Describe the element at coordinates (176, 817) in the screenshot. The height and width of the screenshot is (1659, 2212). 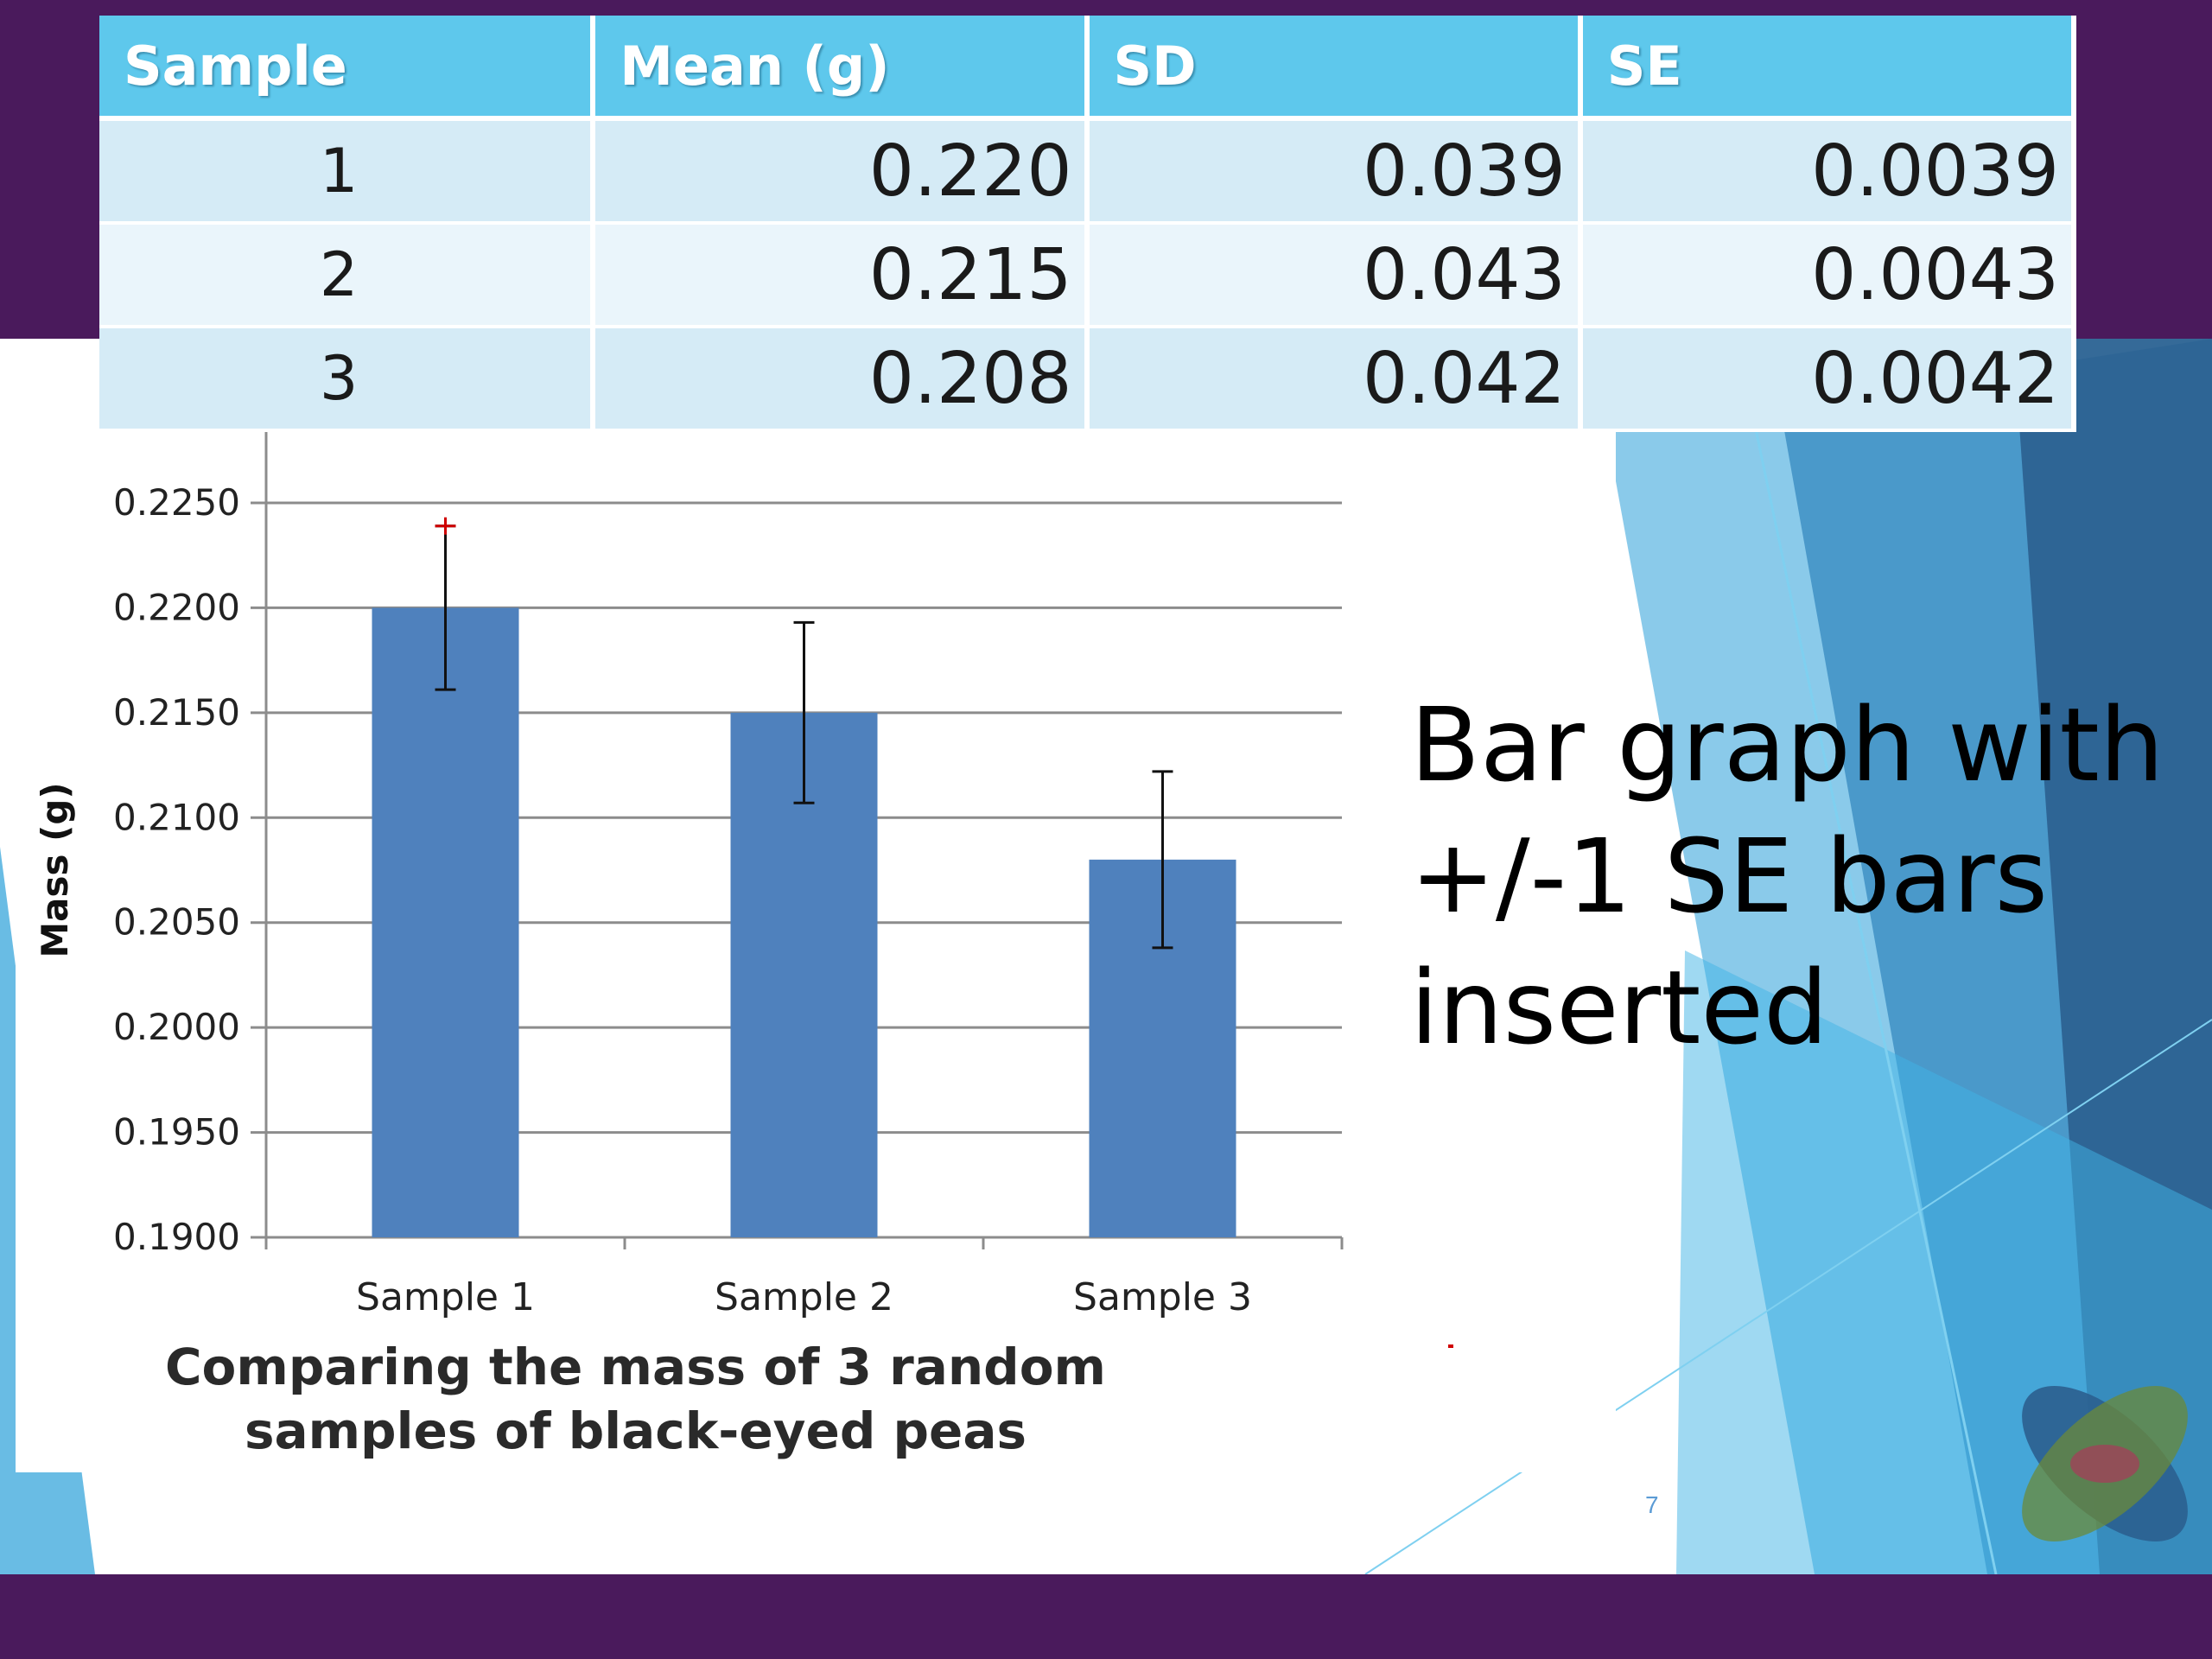
I see `y-tick-label: 0.2100` at that location.